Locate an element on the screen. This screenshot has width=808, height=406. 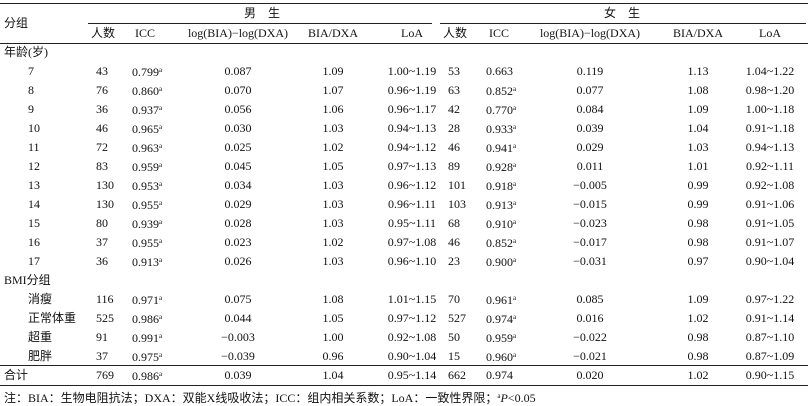
icc-value: 0.860 is located at coordinates (145, 91).